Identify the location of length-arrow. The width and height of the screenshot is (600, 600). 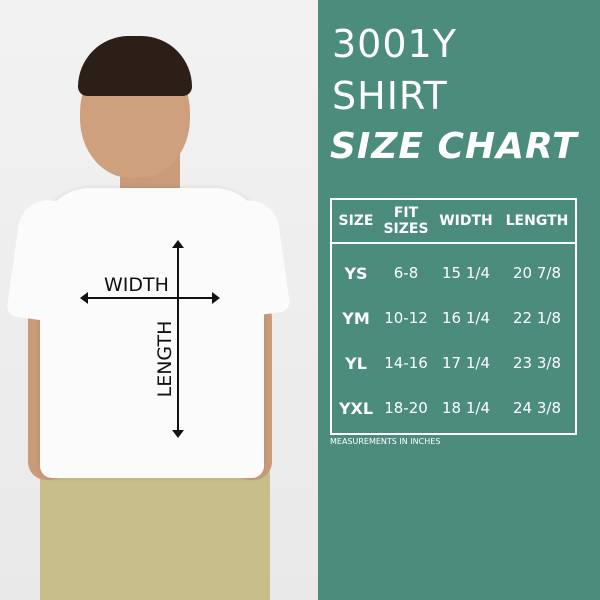
(178, 340).